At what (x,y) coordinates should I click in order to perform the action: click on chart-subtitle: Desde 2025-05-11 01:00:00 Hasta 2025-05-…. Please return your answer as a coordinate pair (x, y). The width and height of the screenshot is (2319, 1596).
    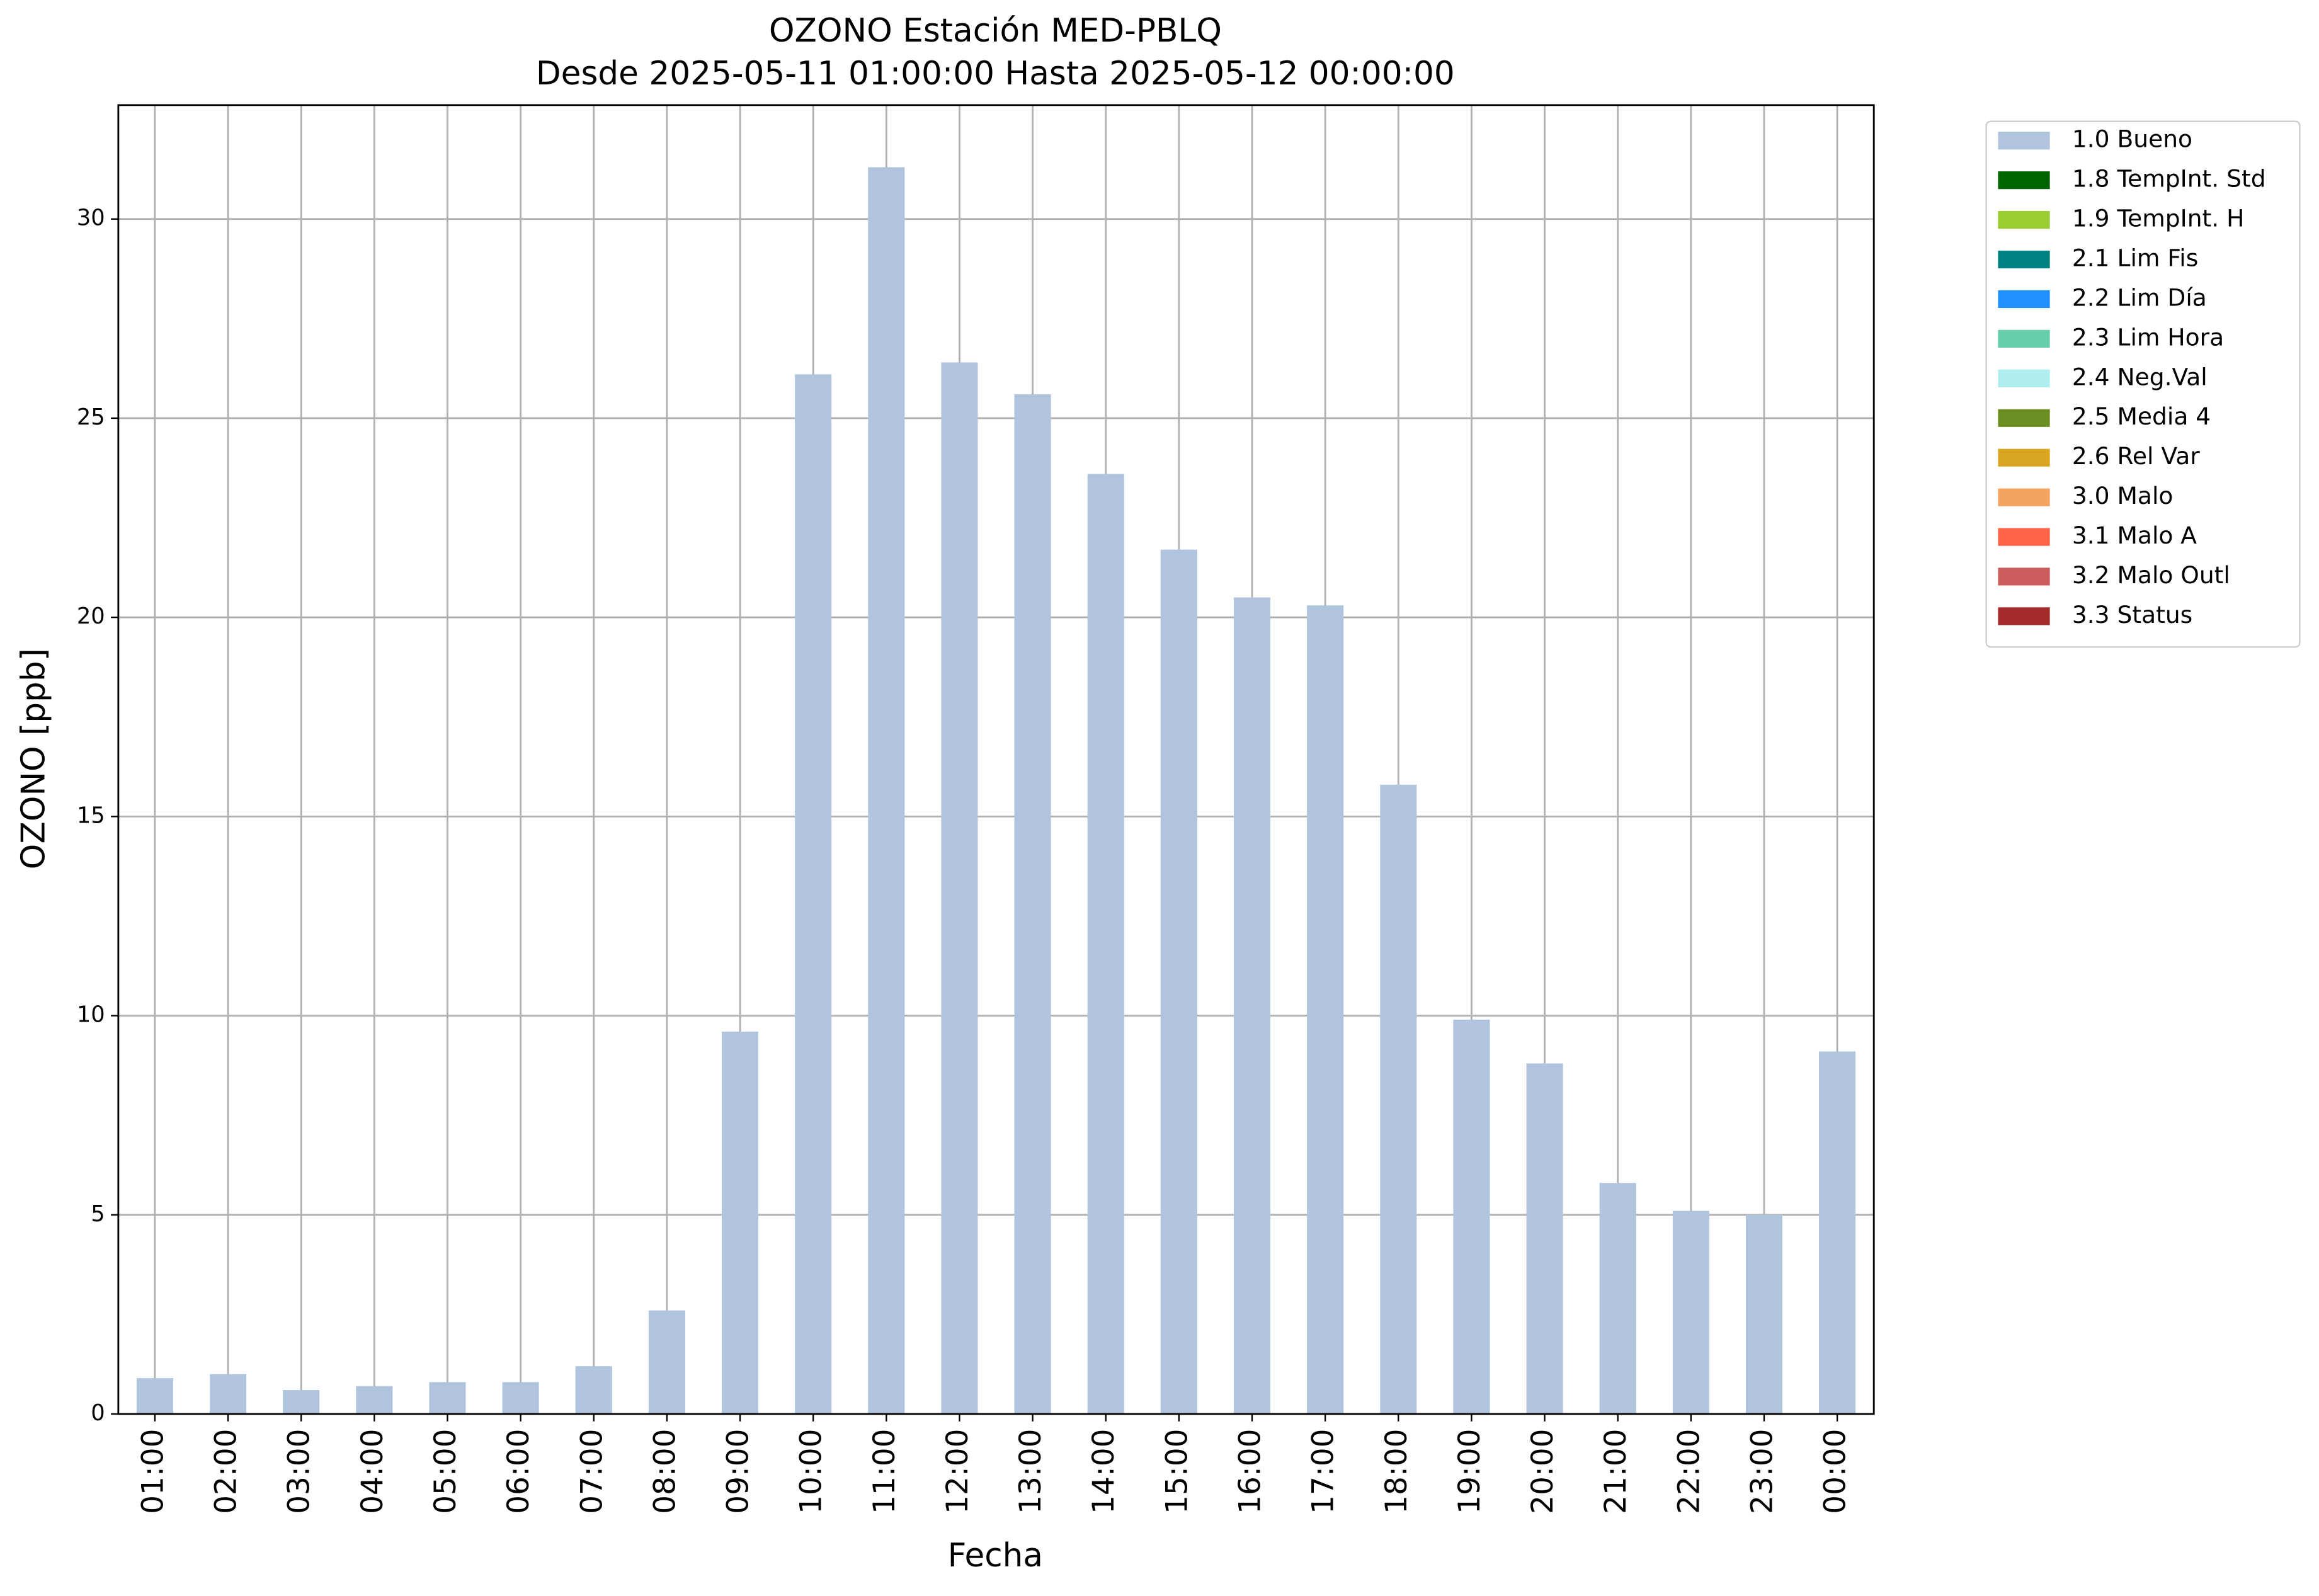
    Looking at the image, I should click on (995, 74).